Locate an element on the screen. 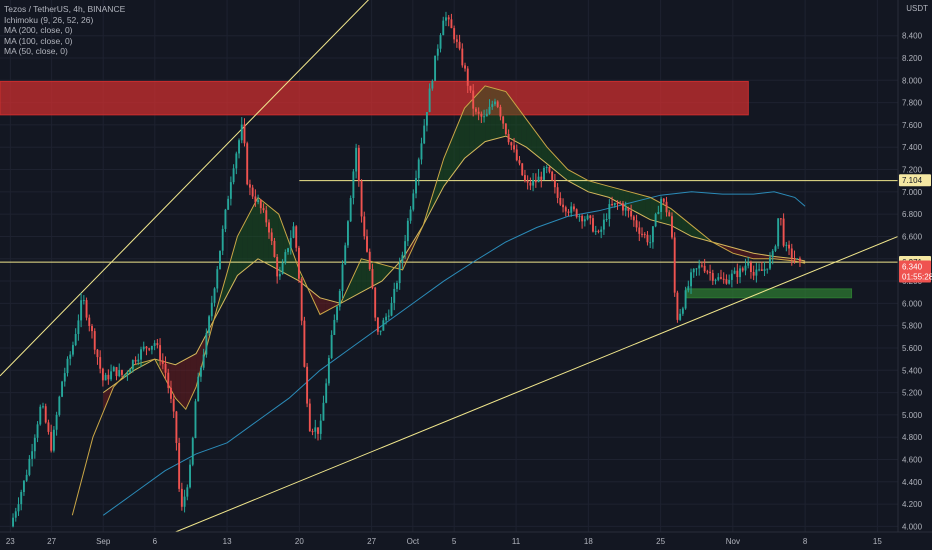  x-tick-label: Nov is located at coordinates (733, 541).